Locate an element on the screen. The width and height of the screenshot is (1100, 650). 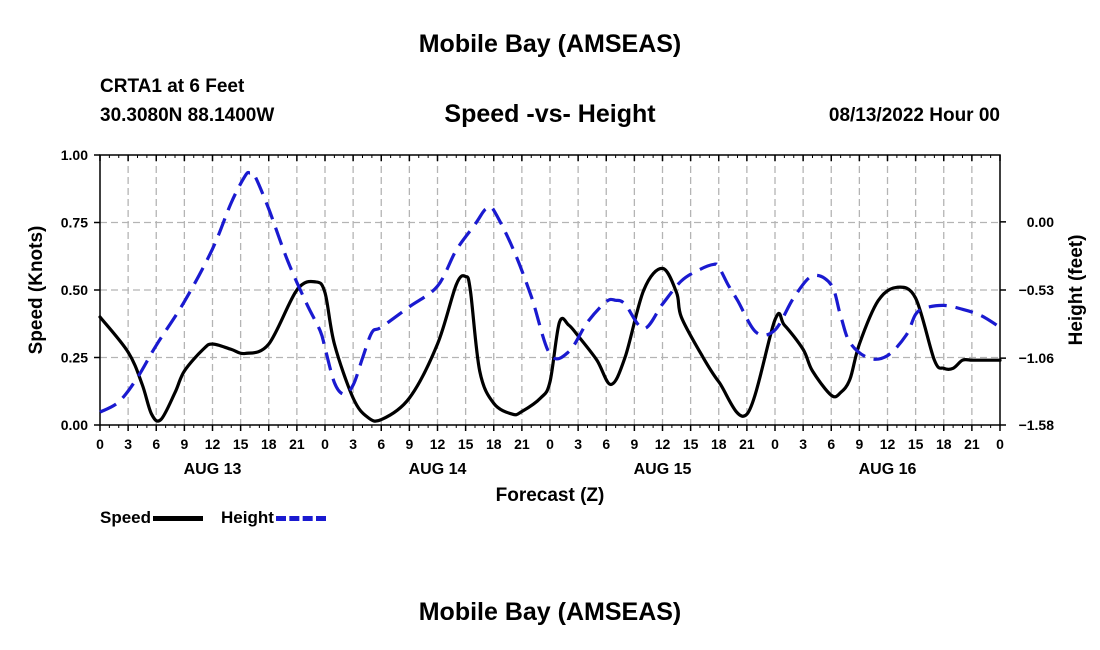
y2-tick-label: 0.00 is located at coordinates (1040, 222).